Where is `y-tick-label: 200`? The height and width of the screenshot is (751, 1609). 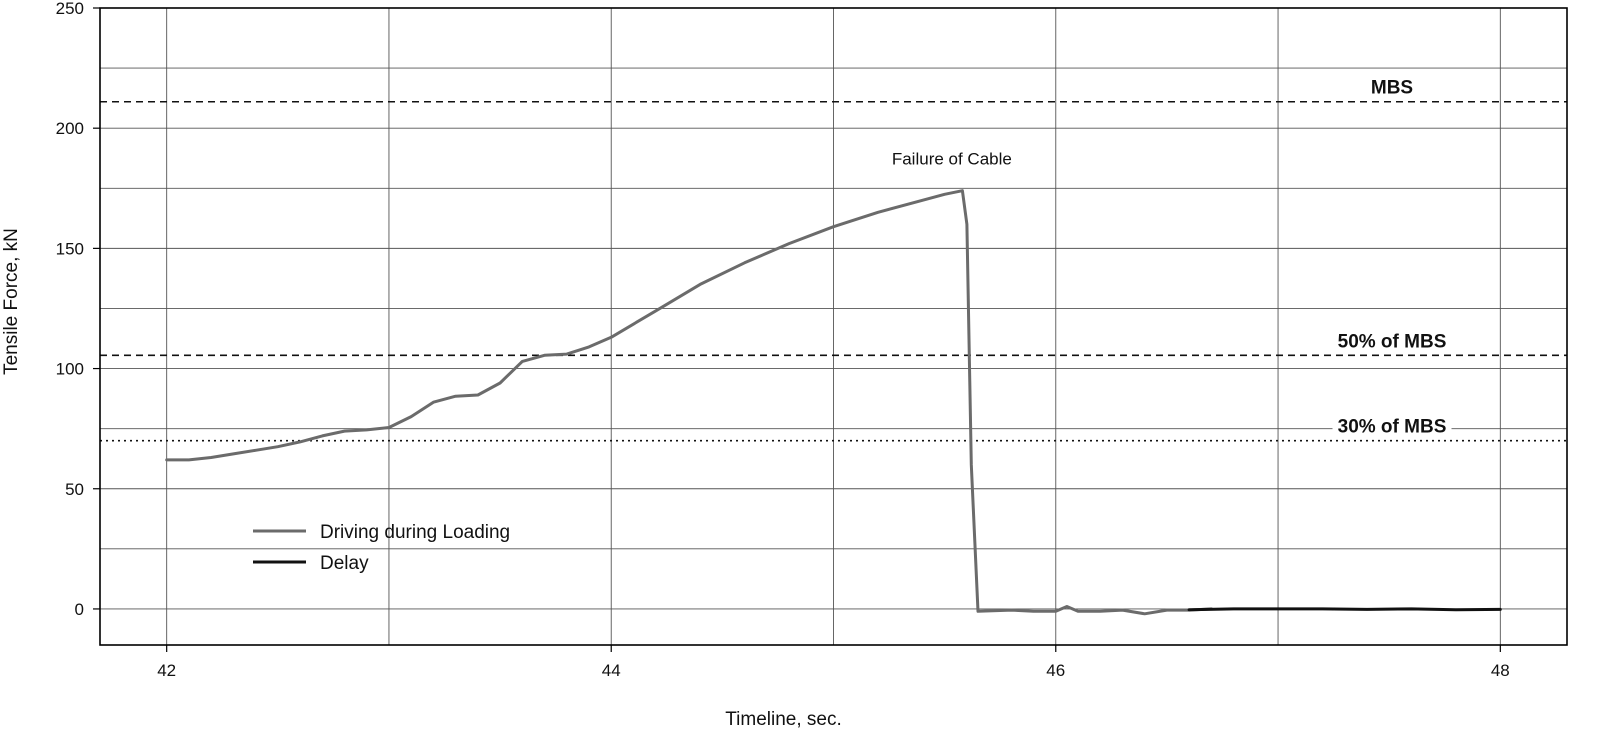
y-tick-label: 200 is located at coordinates (70, 128).